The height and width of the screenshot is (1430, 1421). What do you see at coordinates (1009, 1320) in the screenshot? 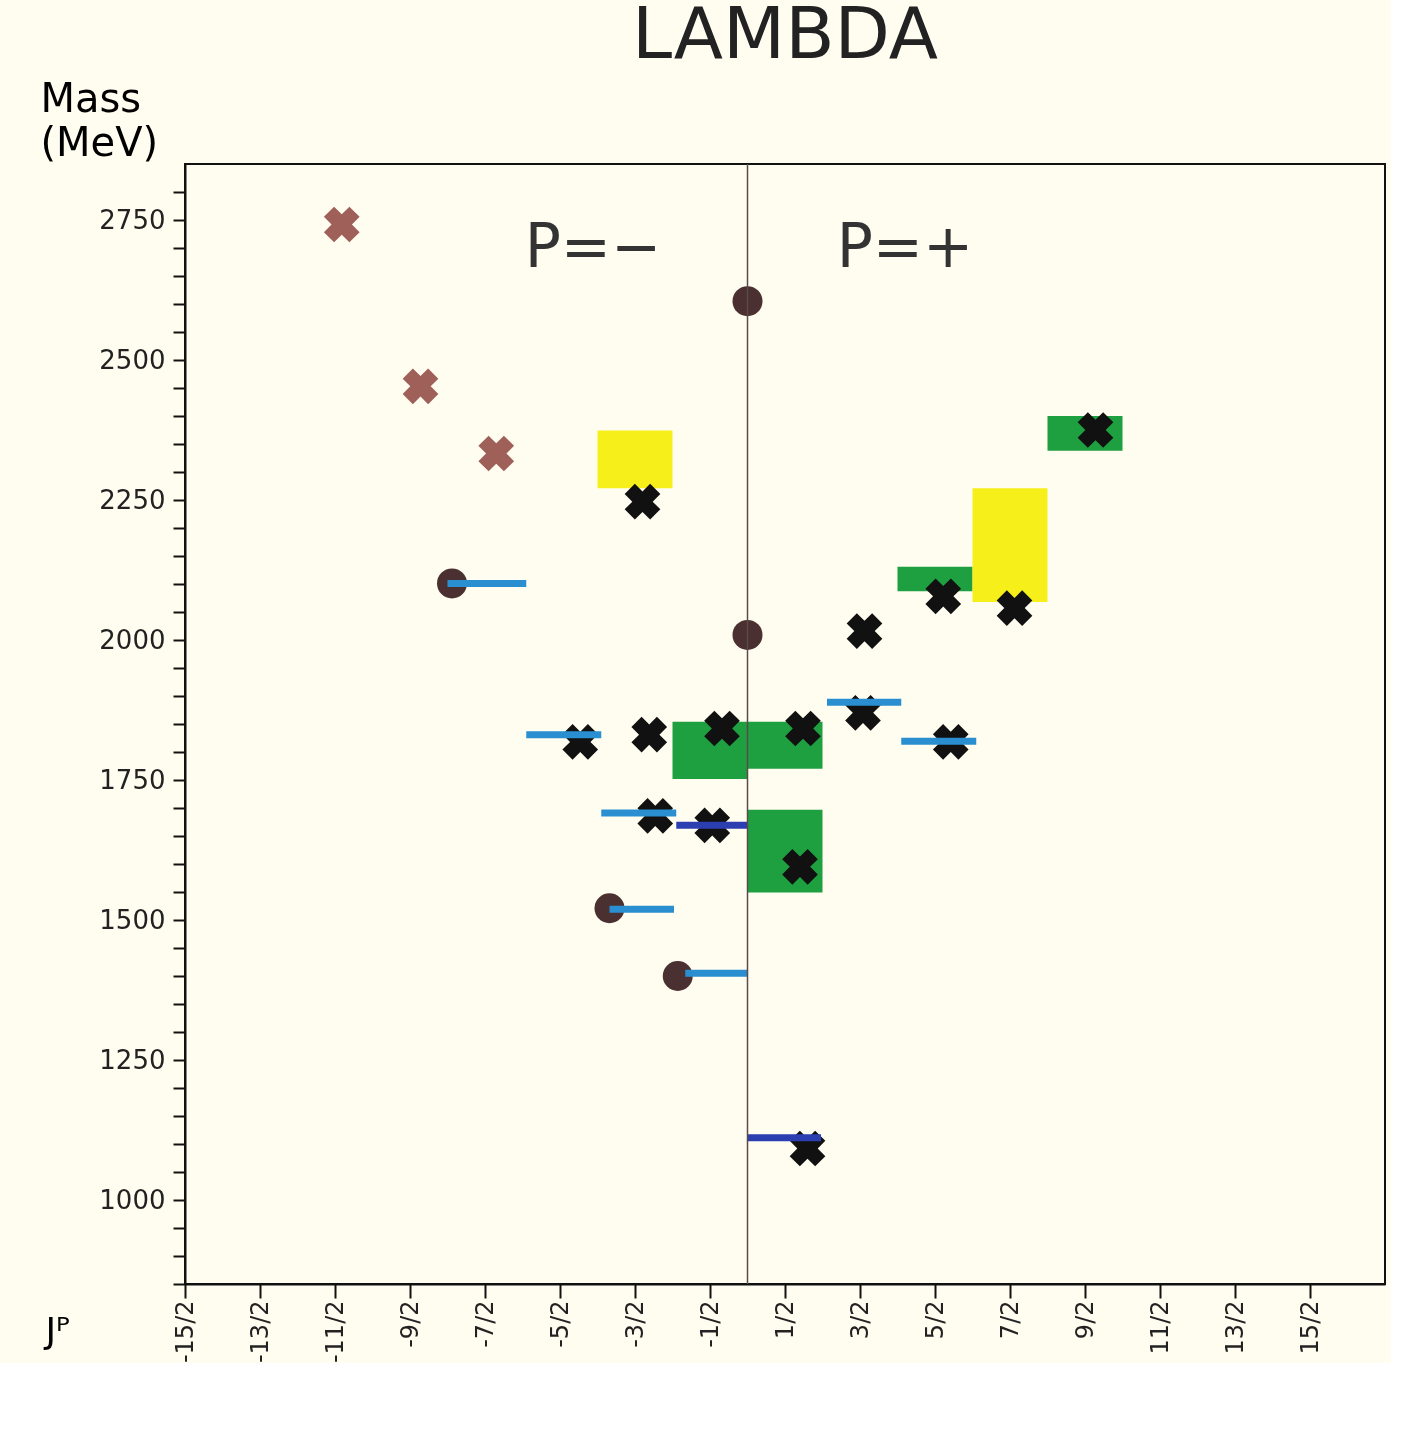
I see `x-tick-label: 7/2` at bounding box center [1009, 1320].